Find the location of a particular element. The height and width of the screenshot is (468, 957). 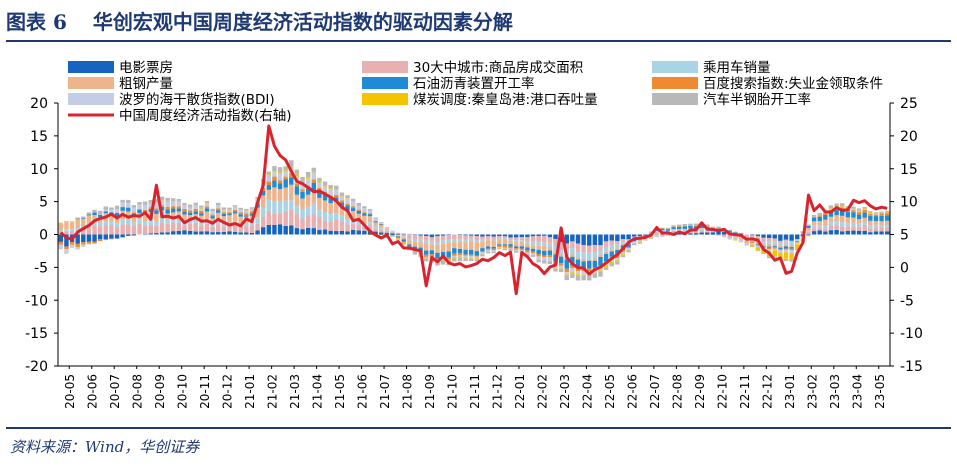

legend-label: 电影票房 is located at coordinates (146, 68).